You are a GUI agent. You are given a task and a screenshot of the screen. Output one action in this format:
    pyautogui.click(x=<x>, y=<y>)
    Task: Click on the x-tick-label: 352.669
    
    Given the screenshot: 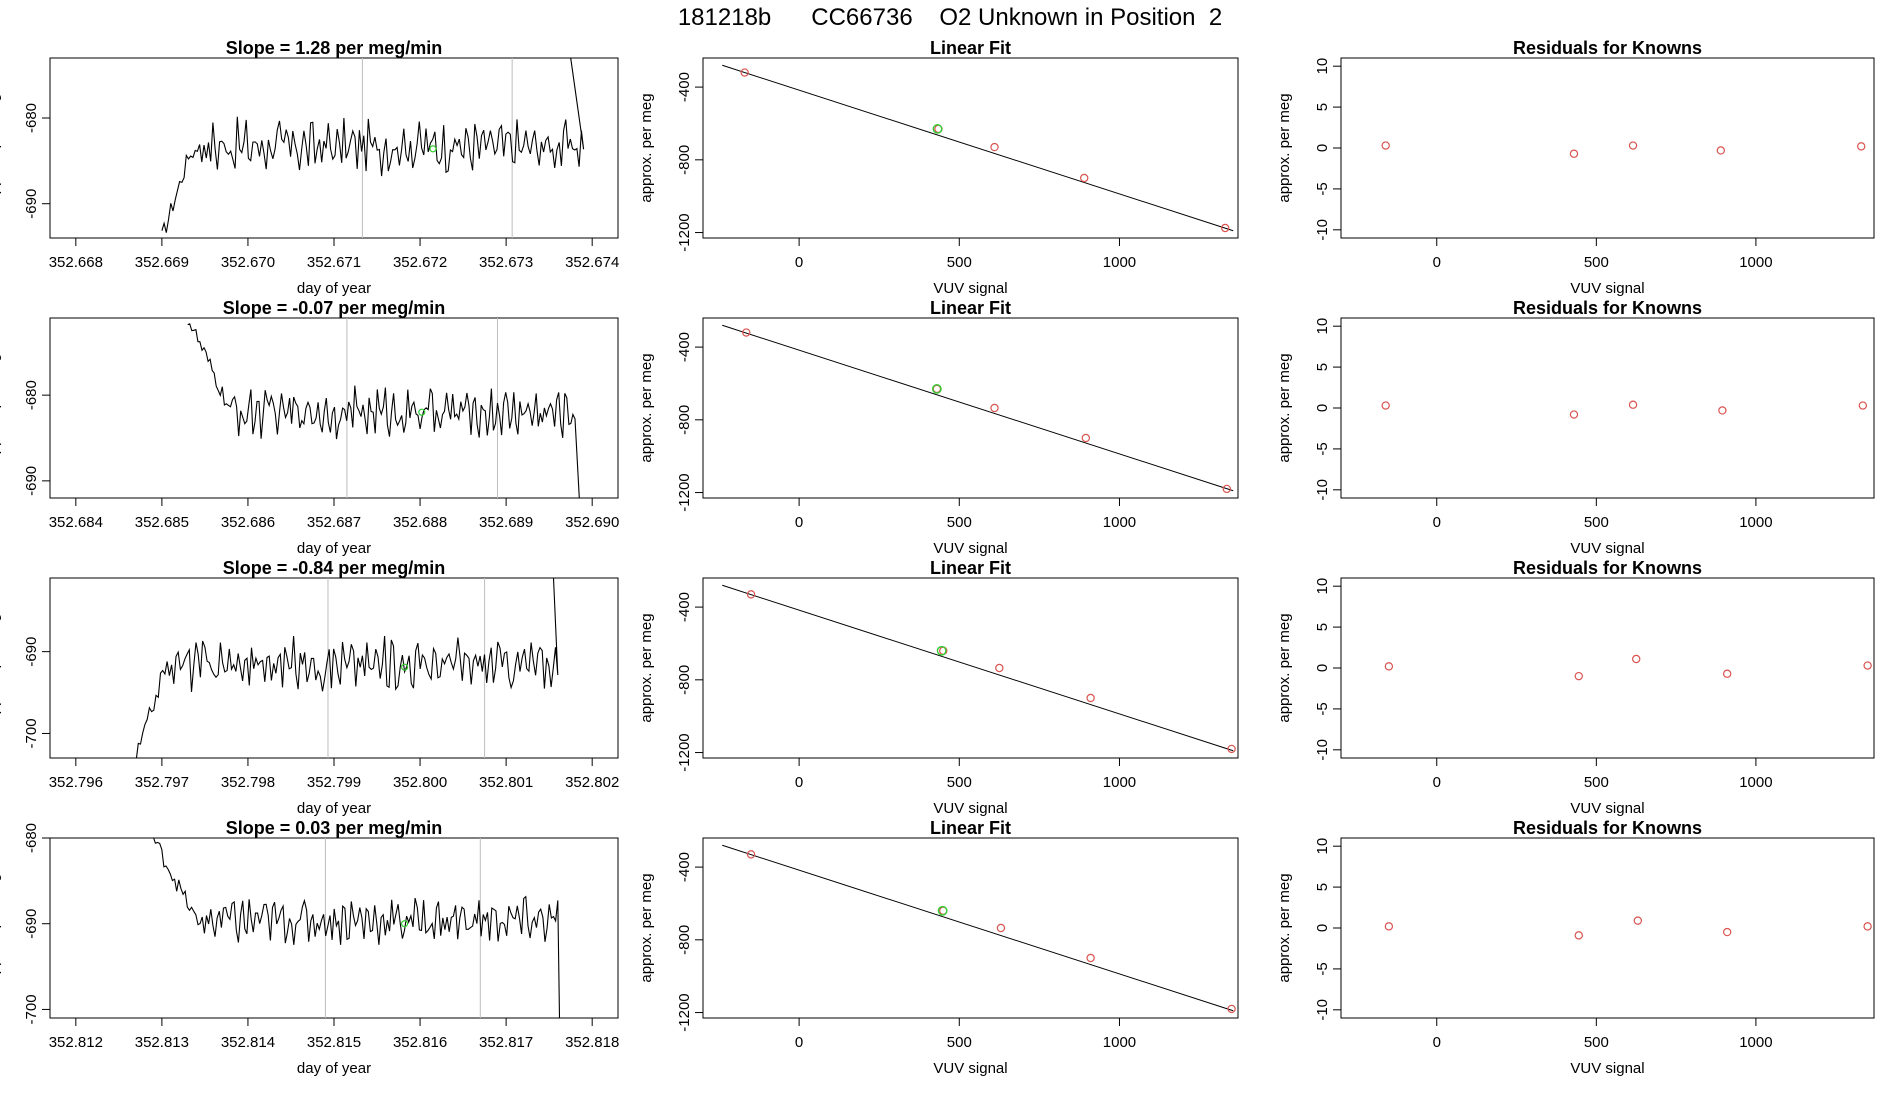 What is the action you would take?
    pyautogui.click(x=162, y=262)
    